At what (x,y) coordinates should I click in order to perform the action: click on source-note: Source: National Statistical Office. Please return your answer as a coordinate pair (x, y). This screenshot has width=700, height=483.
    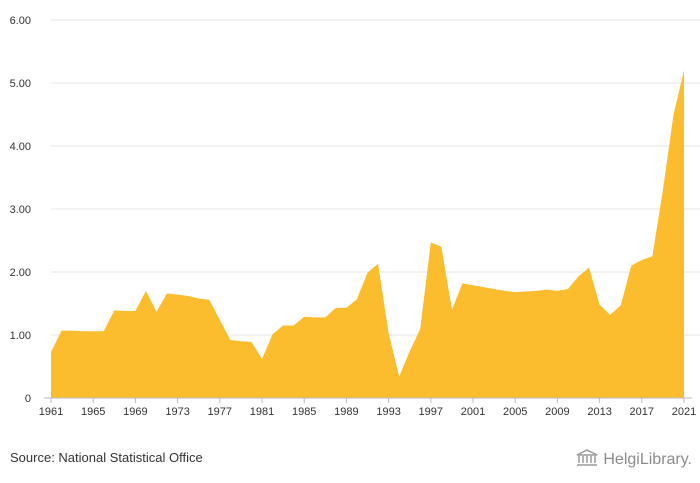
    Looking at the image, I should click on (106, 457).